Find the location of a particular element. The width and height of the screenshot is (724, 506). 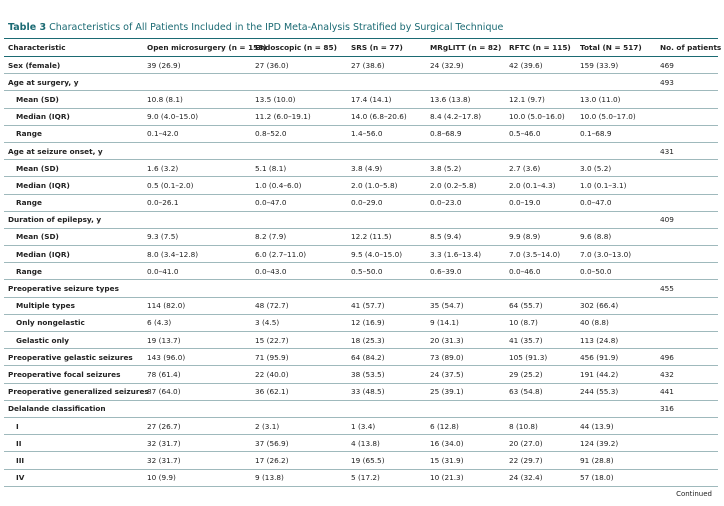

cell: 19 (13.7) is located at coordinates (197, 340).